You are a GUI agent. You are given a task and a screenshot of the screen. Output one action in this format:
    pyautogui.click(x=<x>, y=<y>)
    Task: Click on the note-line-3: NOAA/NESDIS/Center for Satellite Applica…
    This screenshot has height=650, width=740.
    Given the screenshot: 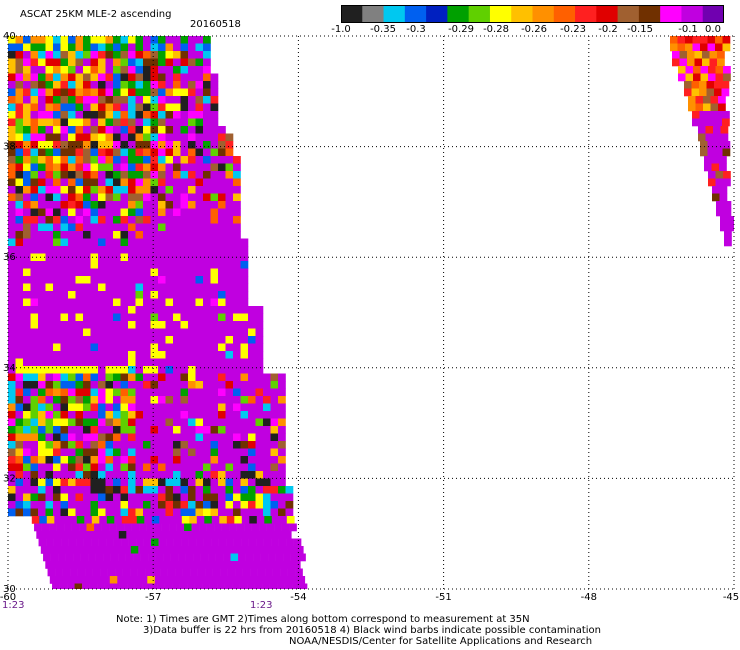 What is the action you would take?
    pyautogui.click(x=441, y=641)
    